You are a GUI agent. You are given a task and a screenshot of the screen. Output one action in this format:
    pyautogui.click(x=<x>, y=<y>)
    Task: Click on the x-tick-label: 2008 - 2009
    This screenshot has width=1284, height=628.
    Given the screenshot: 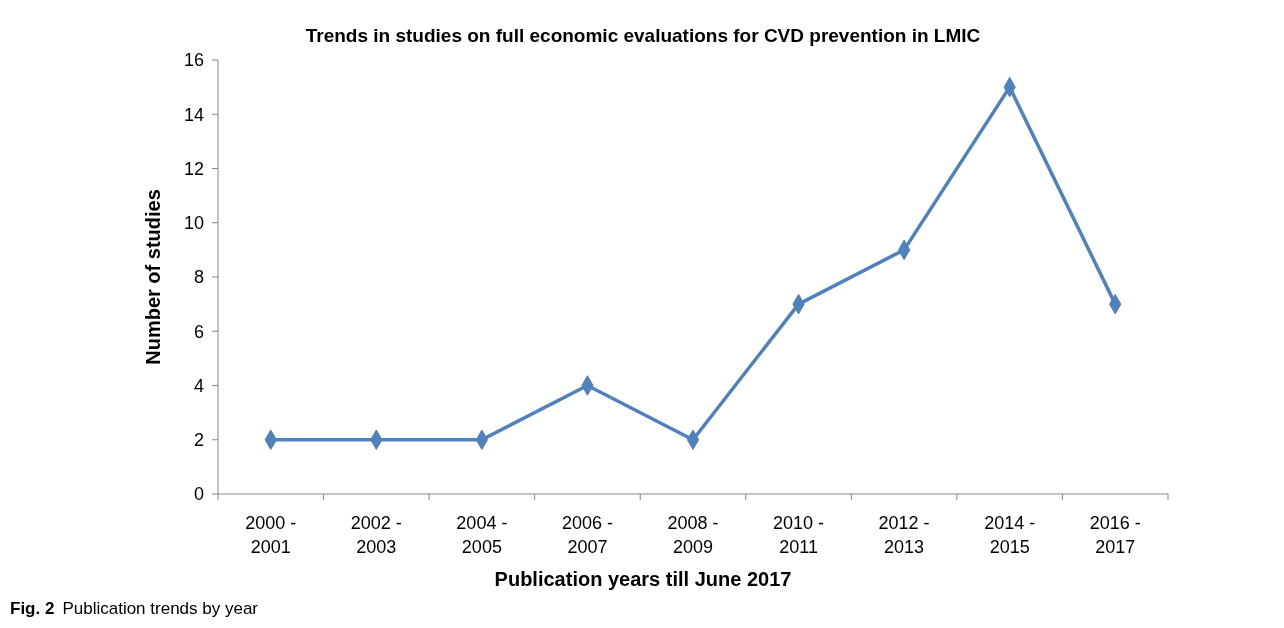 What is the action you would take?
    pyautogui.click(x=693, y=535)
    